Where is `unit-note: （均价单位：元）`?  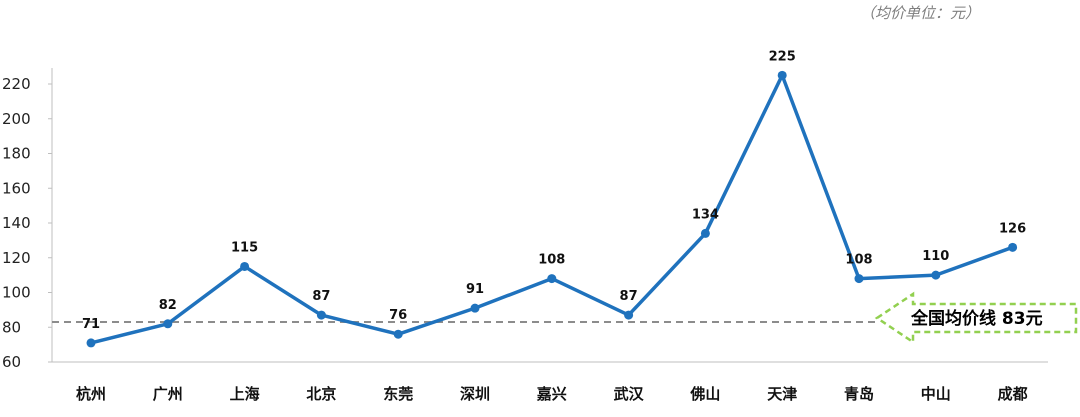
unit-note: （均价单位：元） is located at coordinates (920, 13).